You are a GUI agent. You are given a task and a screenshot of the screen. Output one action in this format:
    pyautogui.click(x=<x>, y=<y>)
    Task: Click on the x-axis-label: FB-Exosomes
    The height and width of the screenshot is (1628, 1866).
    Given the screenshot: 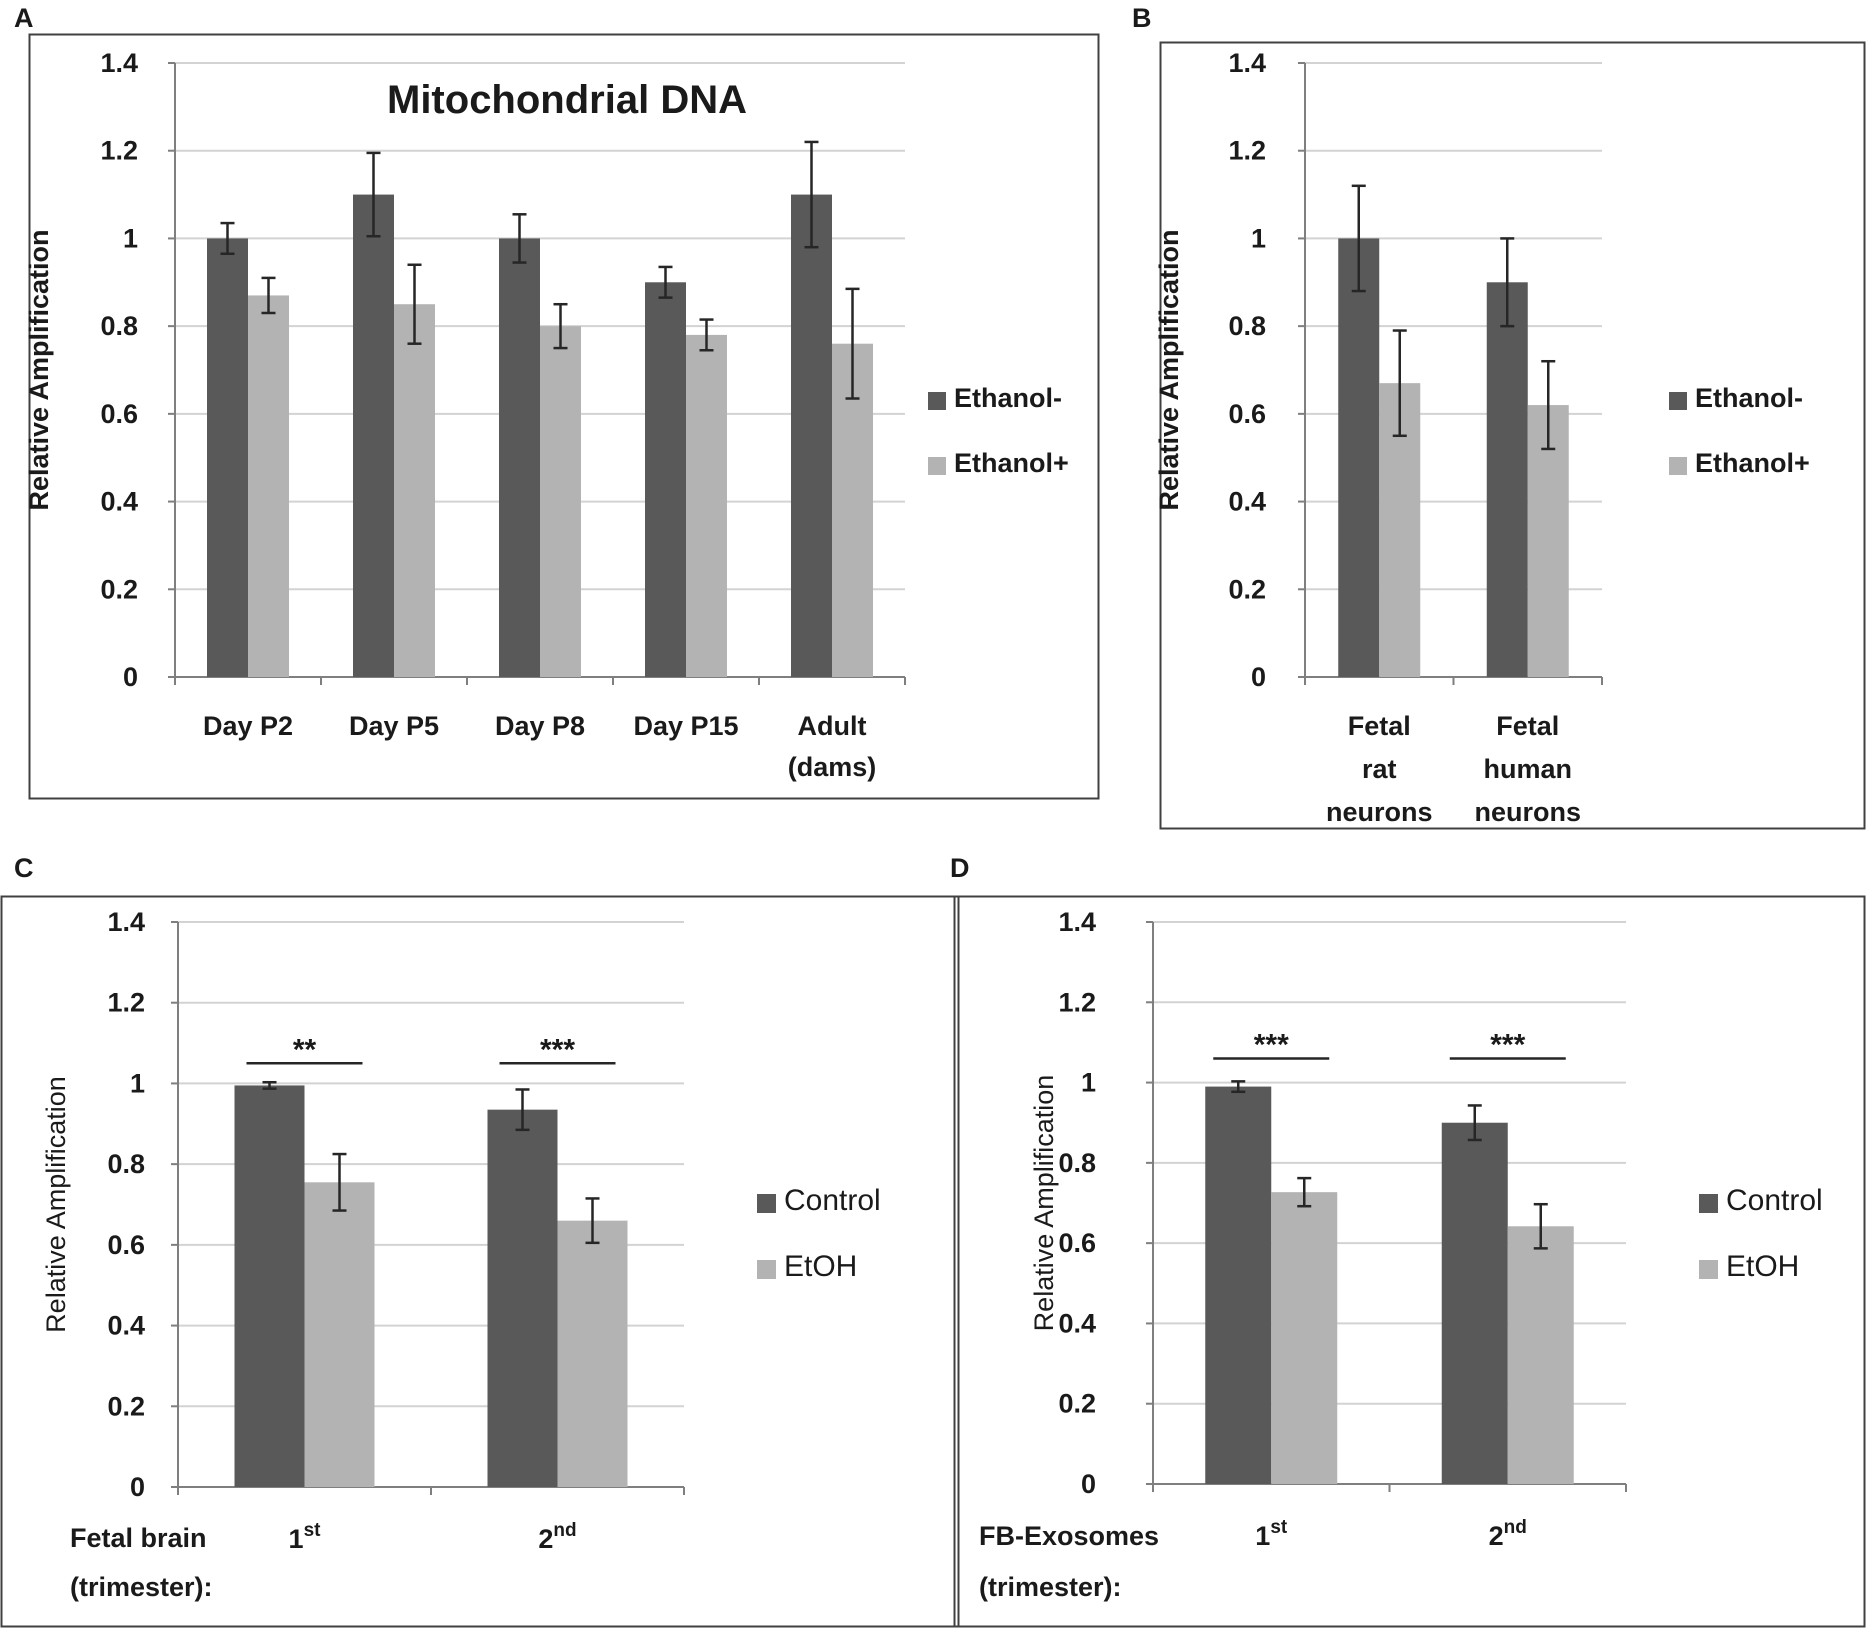 What is the action you would take?
    pyautogui.click(x=1069, y=1536)
    